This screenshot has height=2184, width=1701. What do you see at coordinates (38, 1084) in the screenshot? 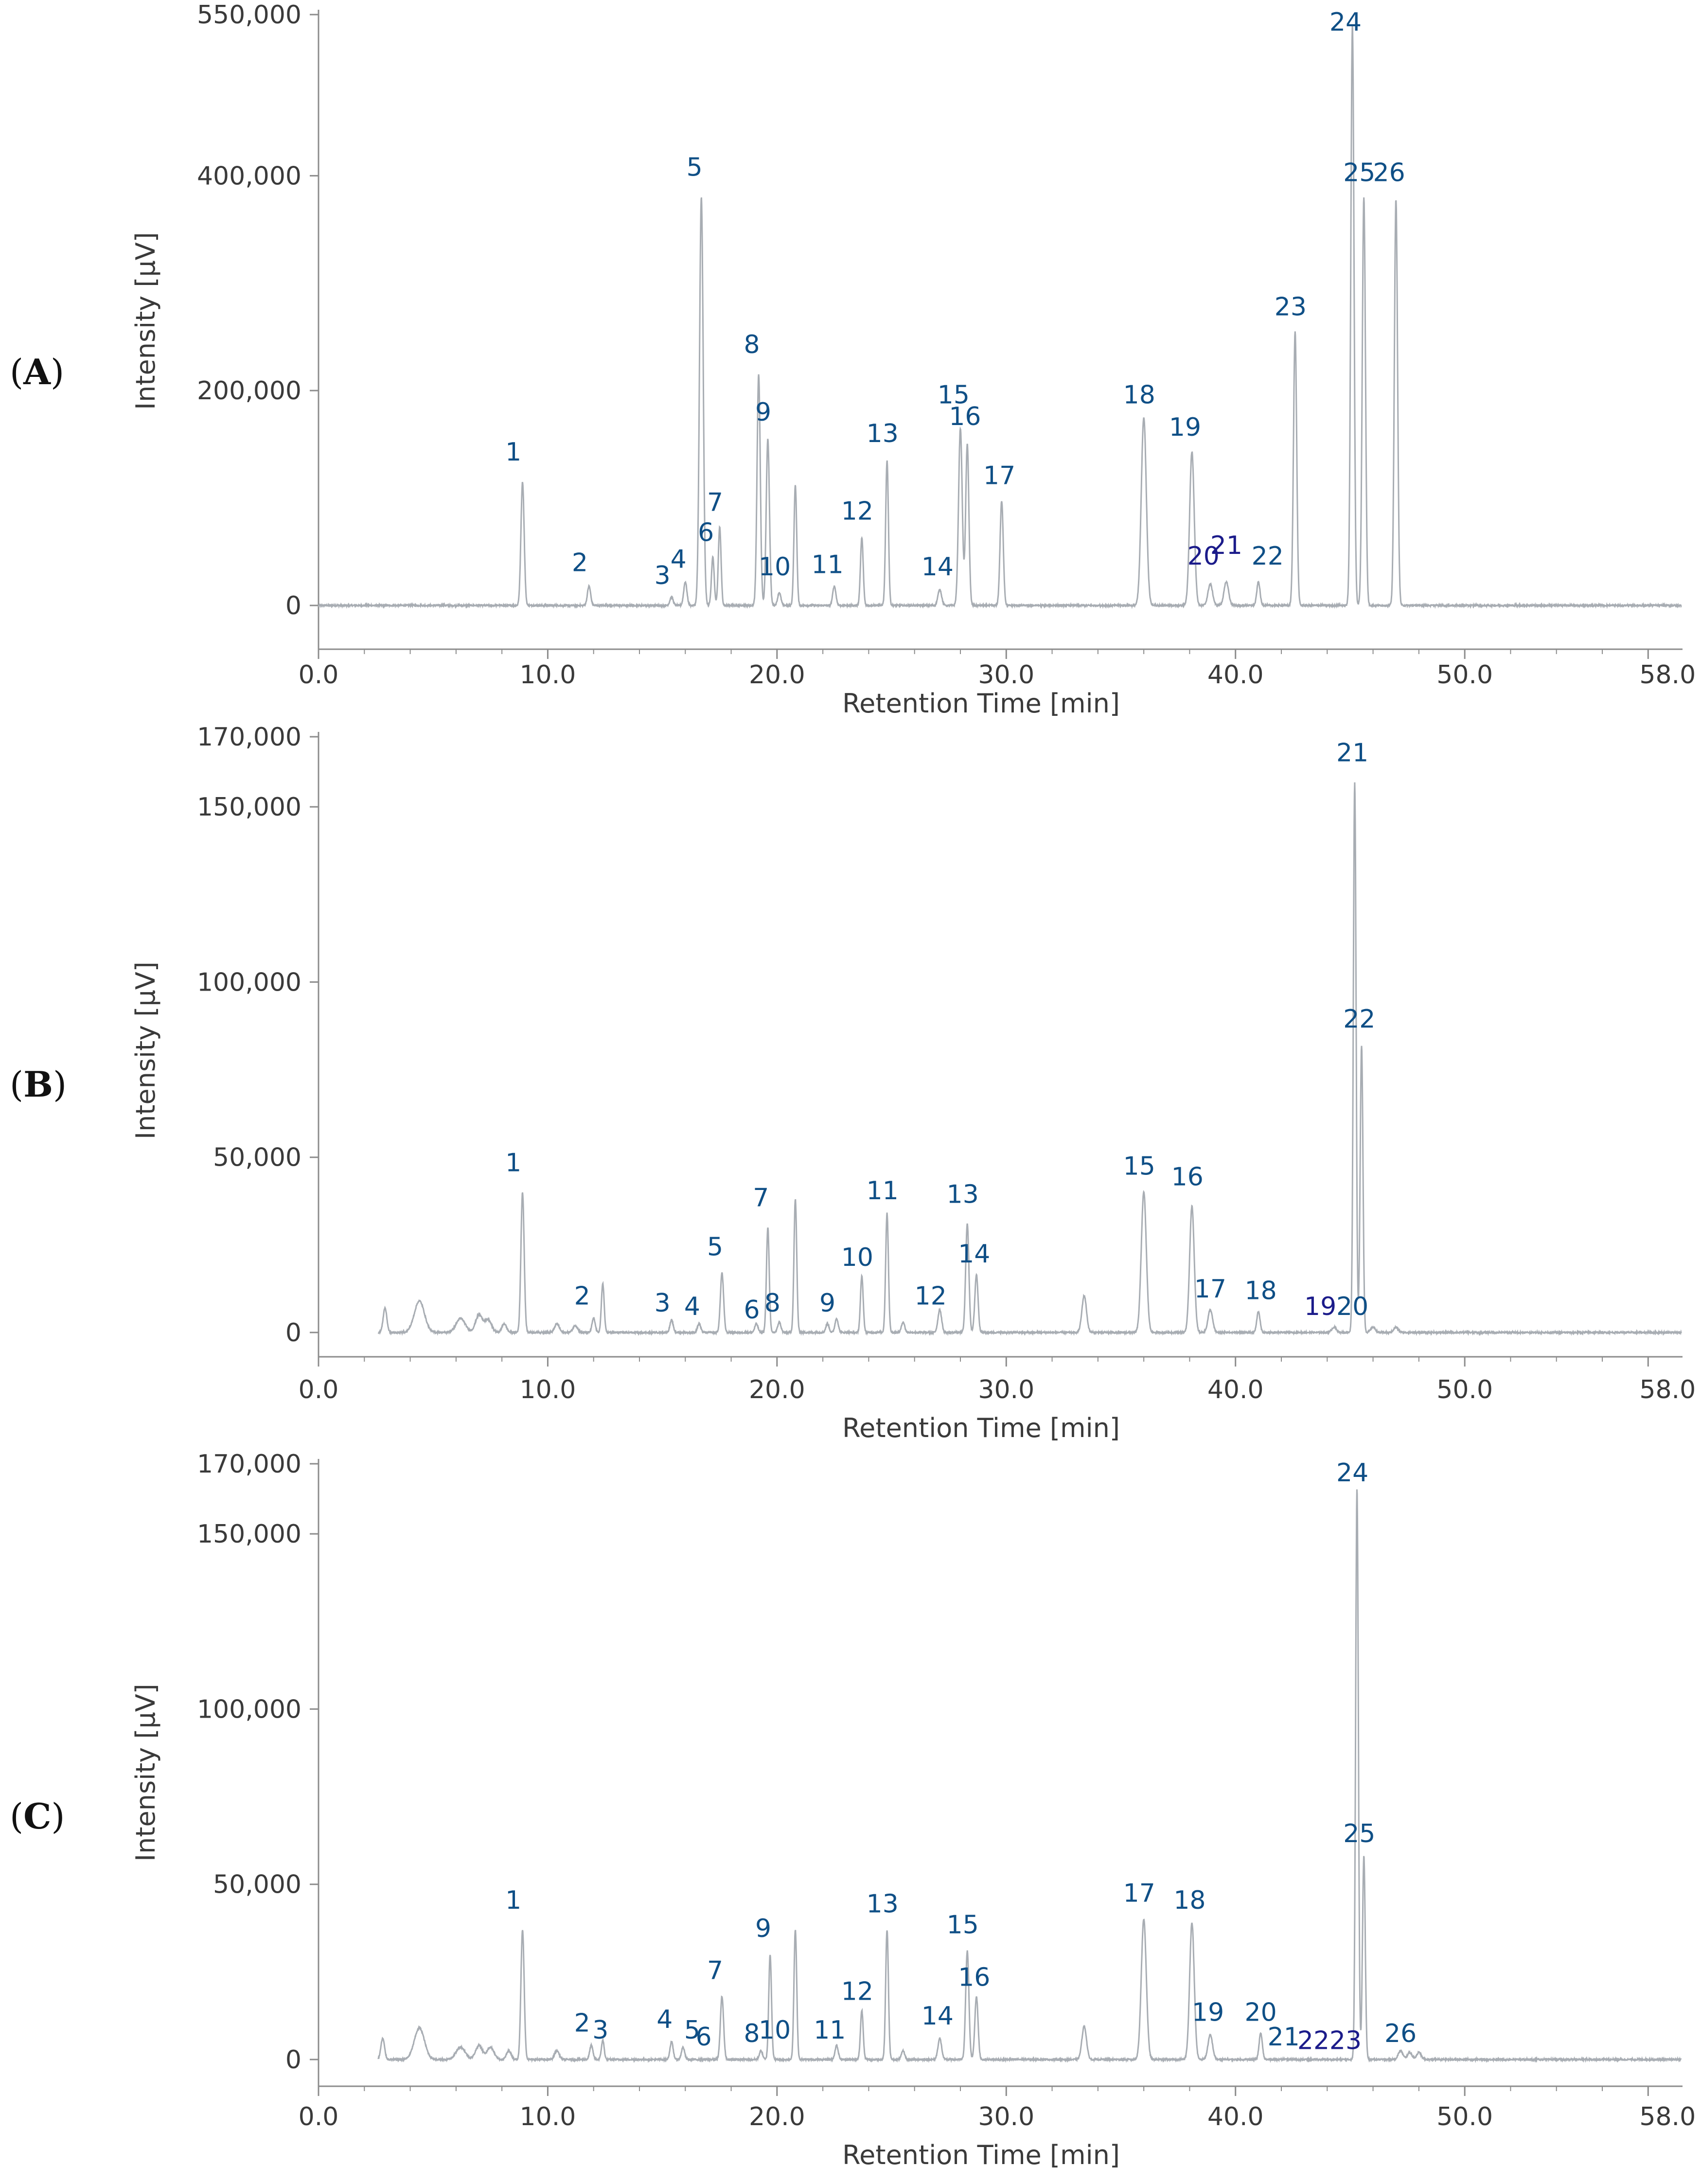
I see `panel-label: (B)` at bounding box center [38, 1084].